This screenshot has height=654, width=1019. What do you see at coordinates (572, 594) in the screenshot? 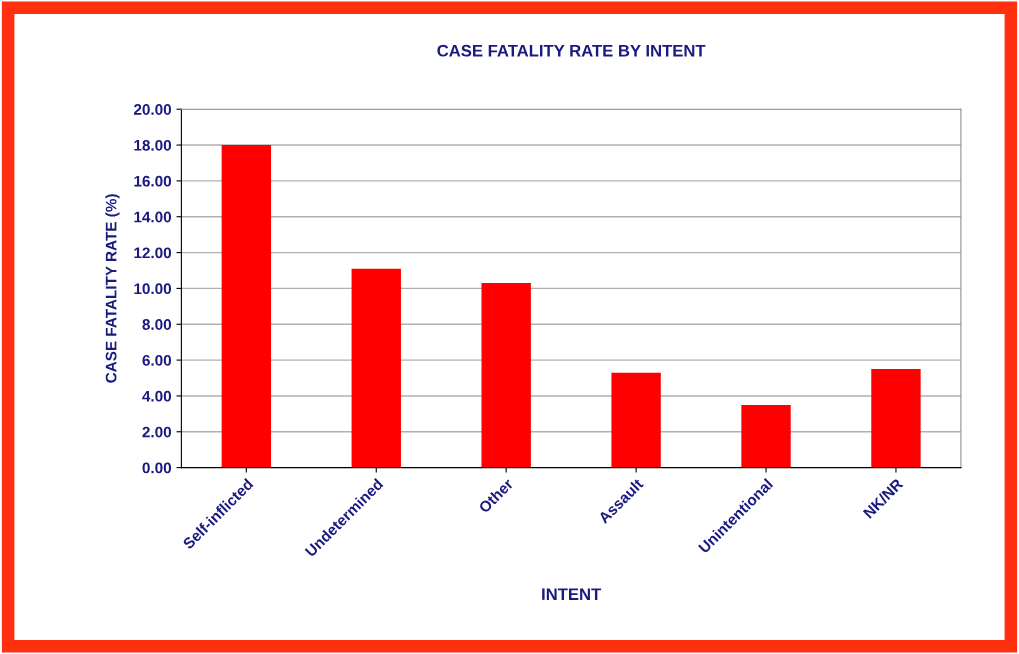
I see `x-axis-title: INTENT` at bounding box center [572, 594].